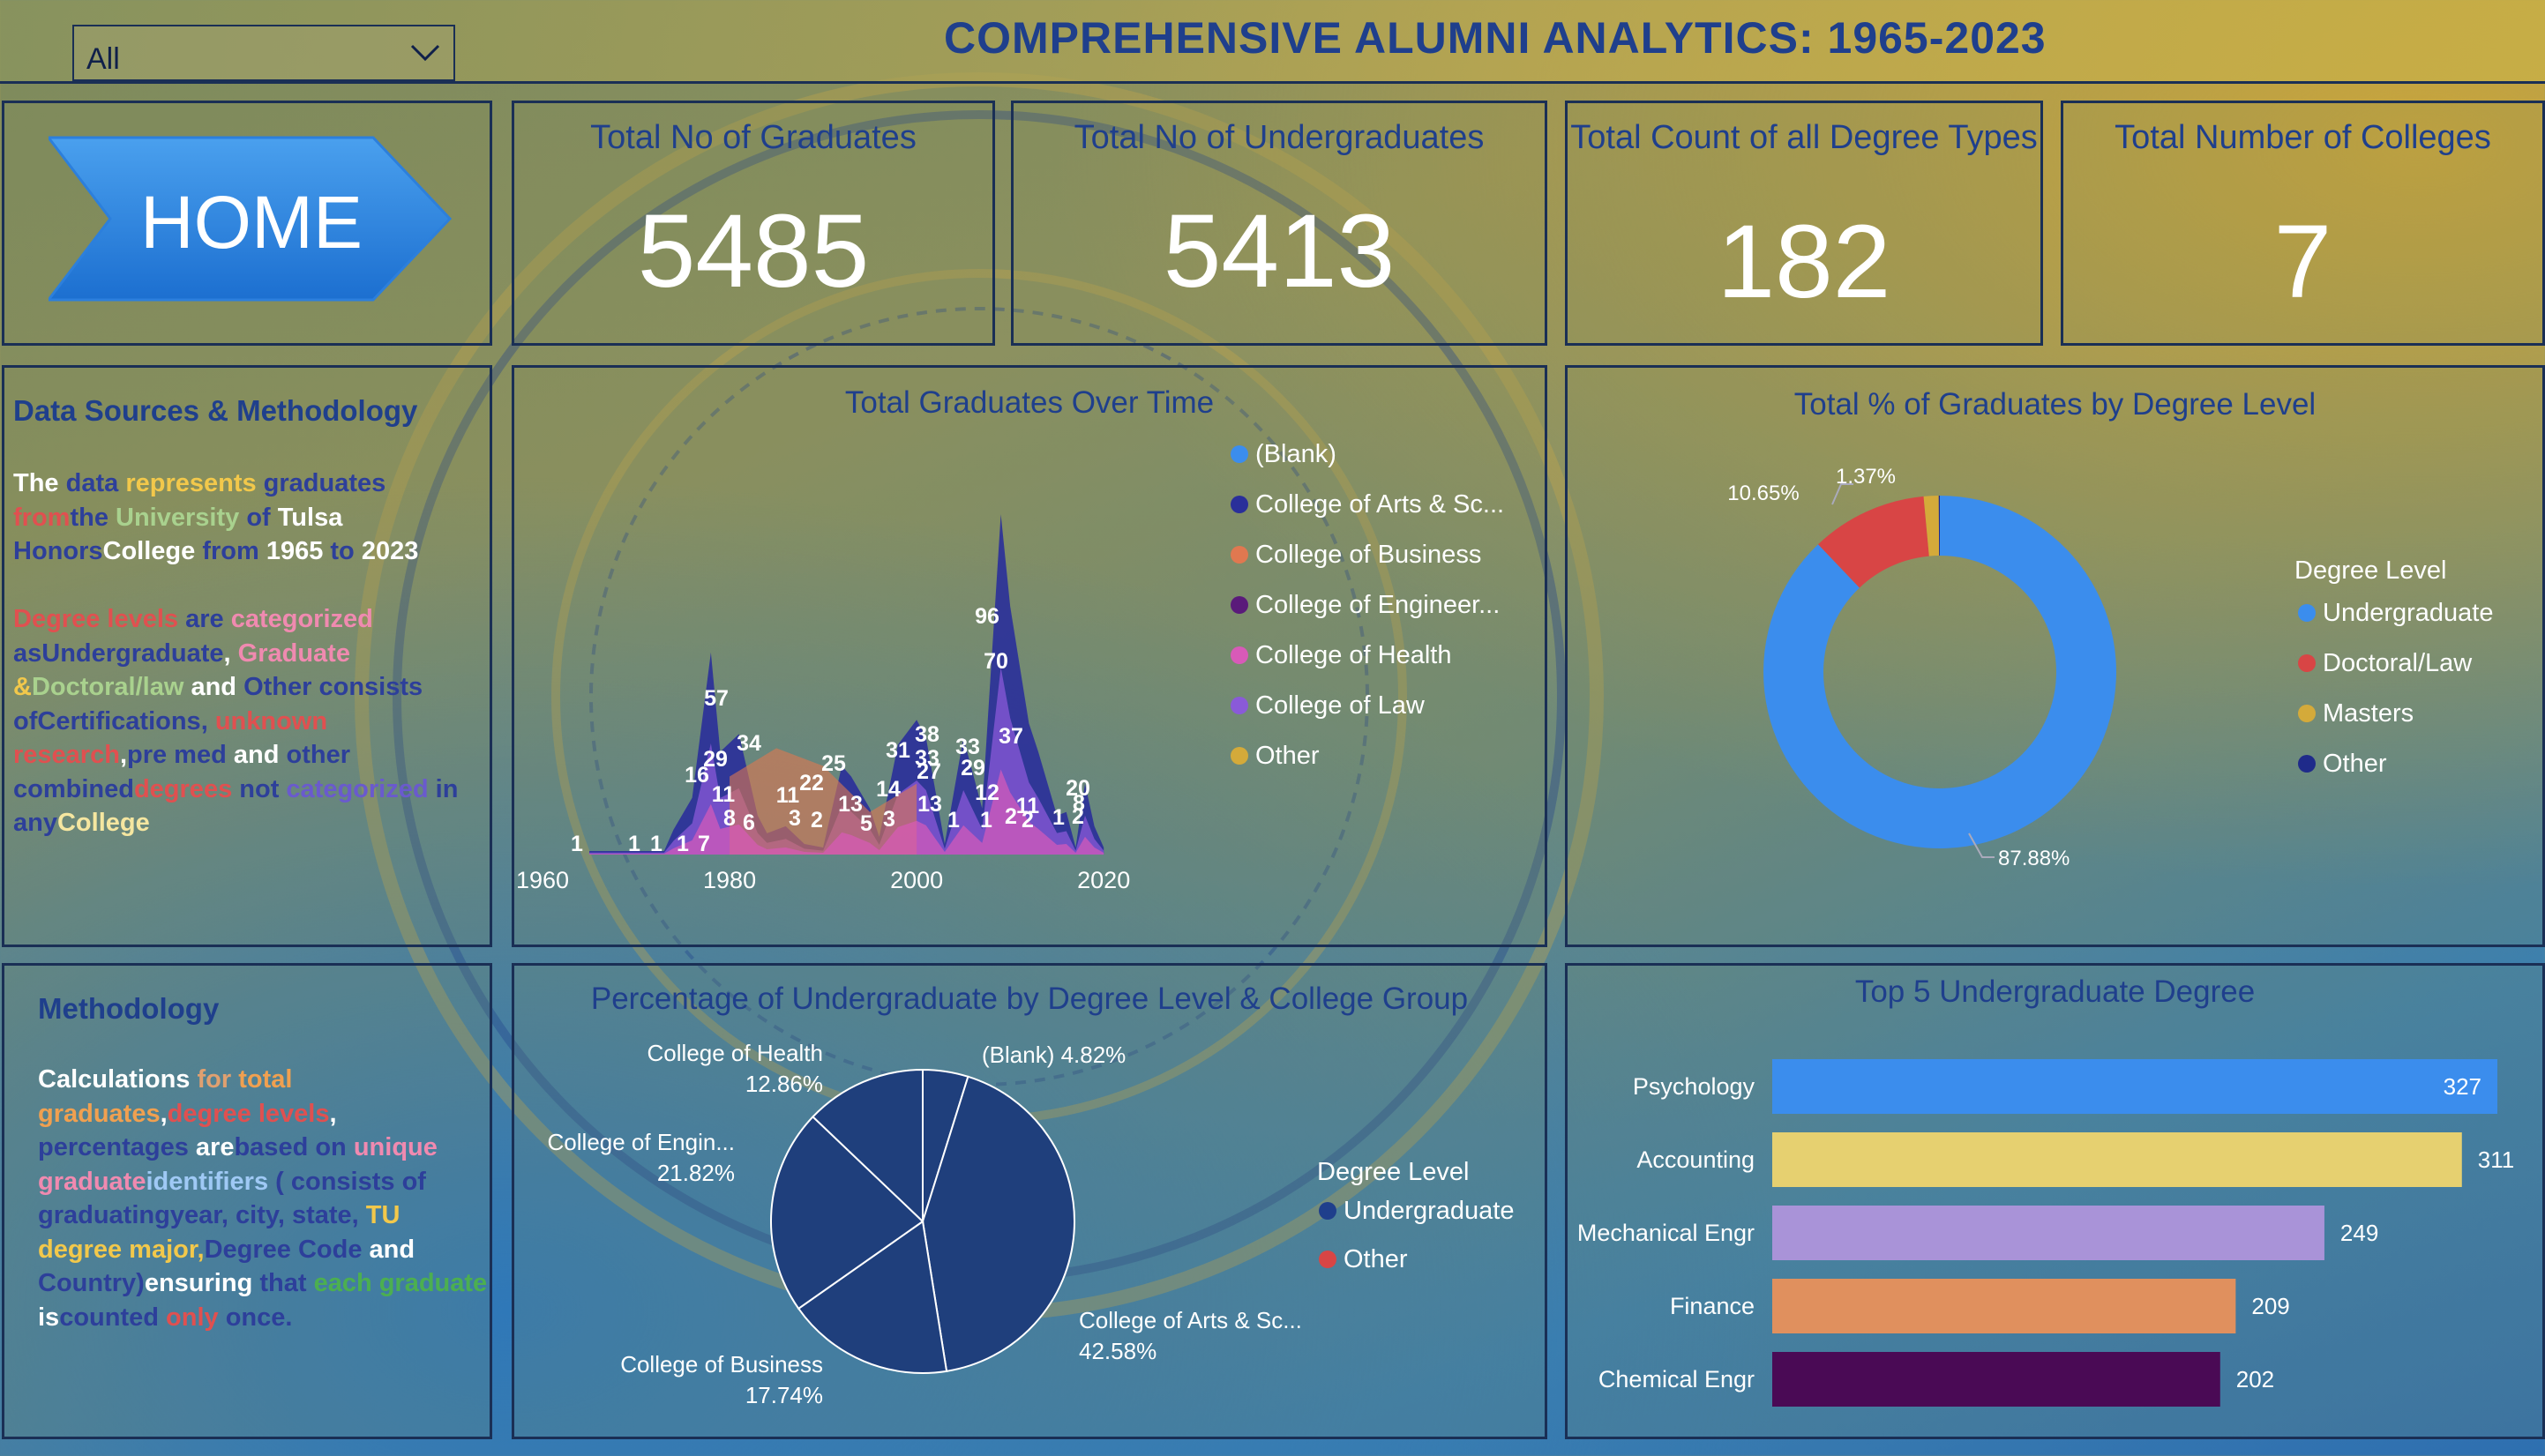 This screenshot has height=1456, width=2545. I want to click on chart-title: Total Graduates Over Time, so click(1029, 402).